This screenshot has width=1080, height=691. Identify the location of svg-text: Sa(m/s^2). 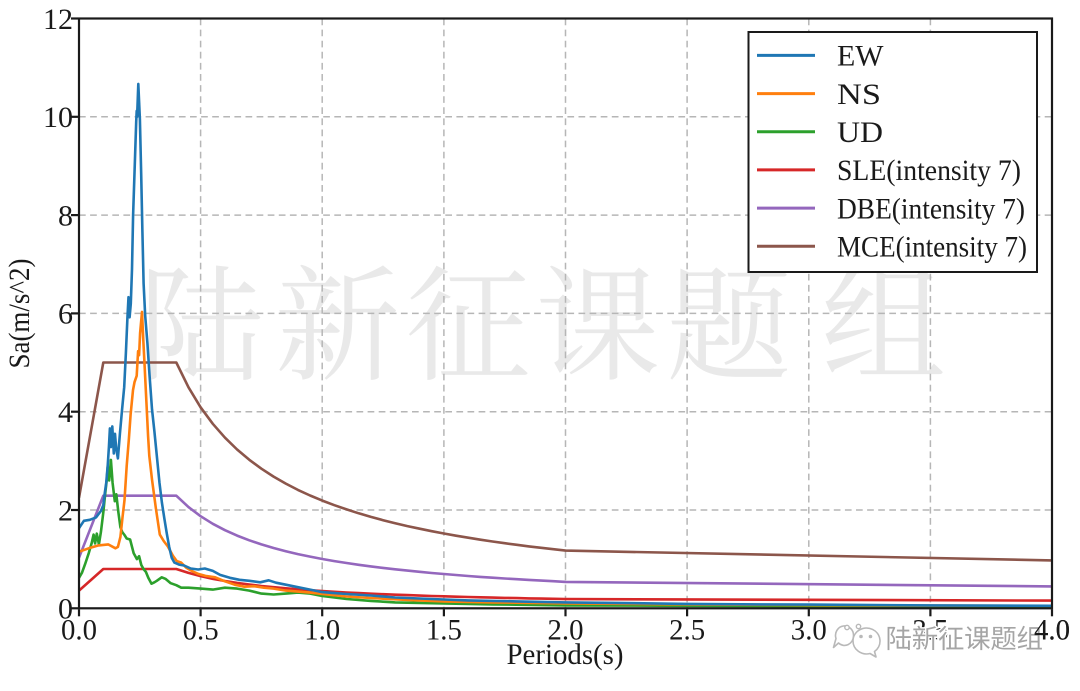
(19, 314).